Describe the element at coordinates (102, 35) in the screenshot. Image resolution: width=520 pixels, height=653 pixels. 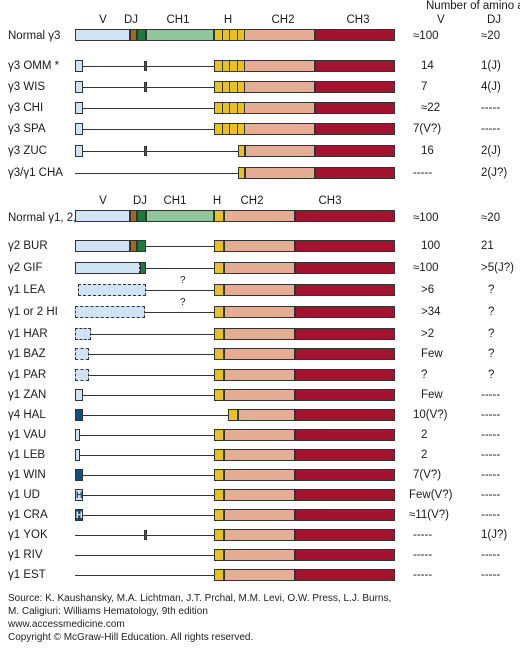
I see `normal-g3-v-region` at that location.